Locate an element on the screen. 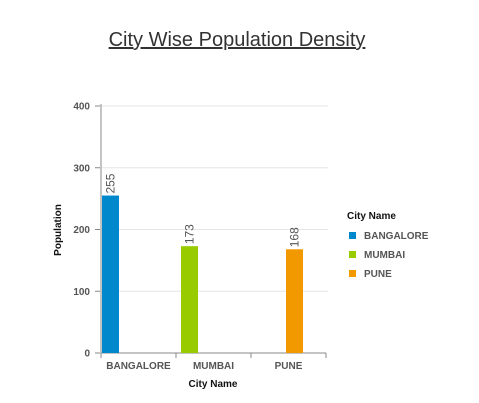 This screenshot has height=403, width=479. legend-item-label: MUMBAI is located at coordinates (384, 255).